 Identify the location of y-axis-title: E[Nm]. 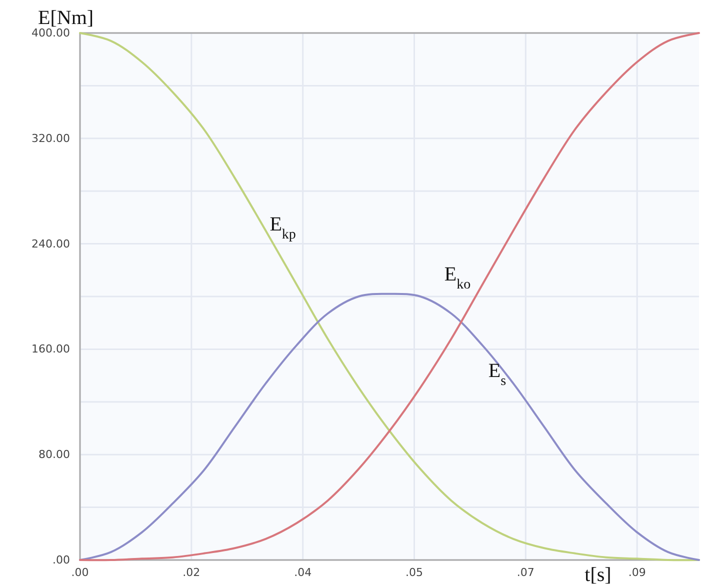
(66, 18).